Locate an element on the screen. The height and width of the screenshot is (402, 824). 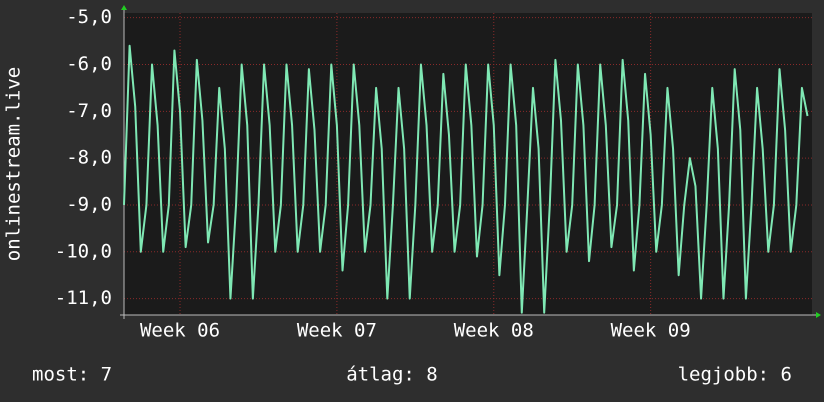
legend-best: legjobb: 6 is located at coordinates (735, 375).